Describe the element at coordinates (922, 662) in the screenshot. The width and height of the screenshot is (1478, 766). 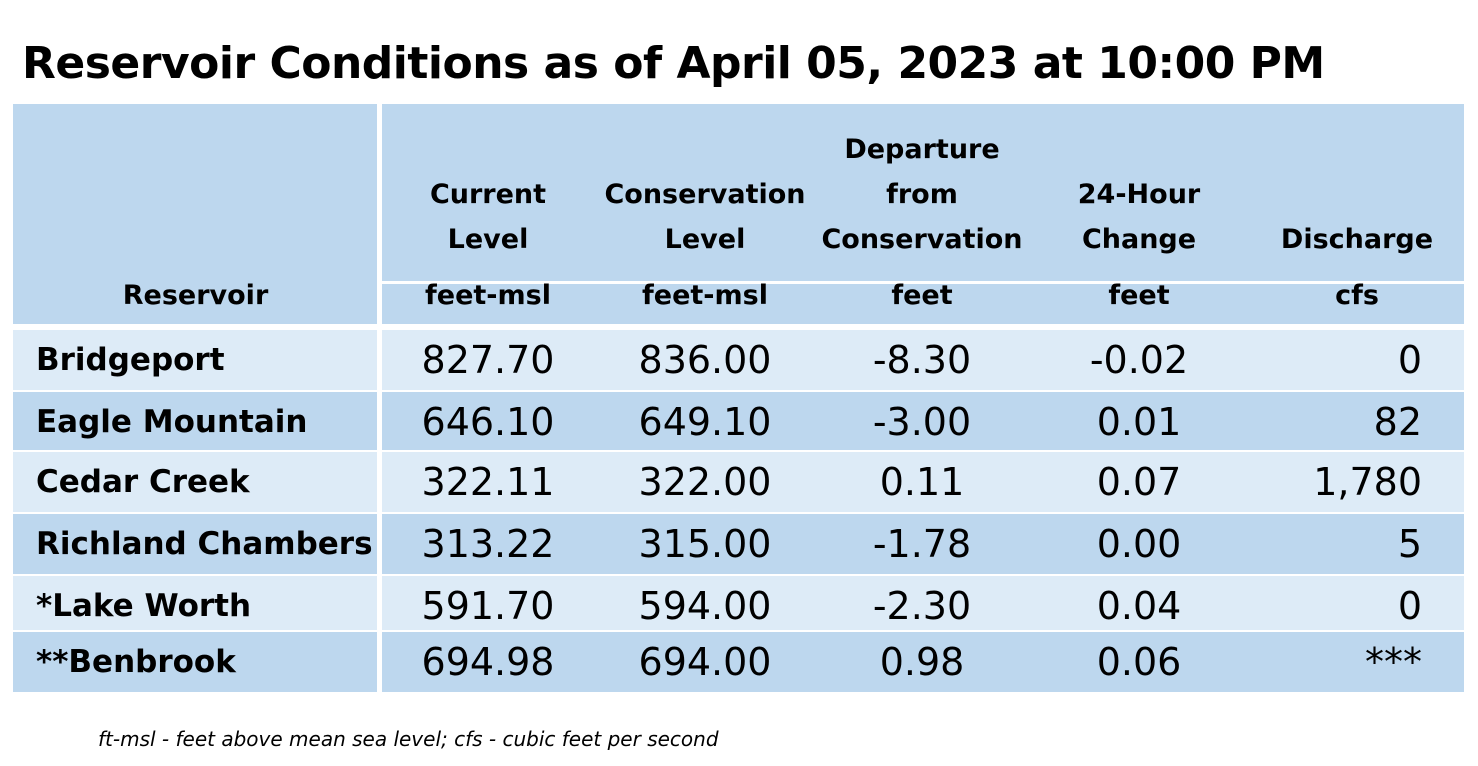
I see `departure-value: 0.98` at that location.